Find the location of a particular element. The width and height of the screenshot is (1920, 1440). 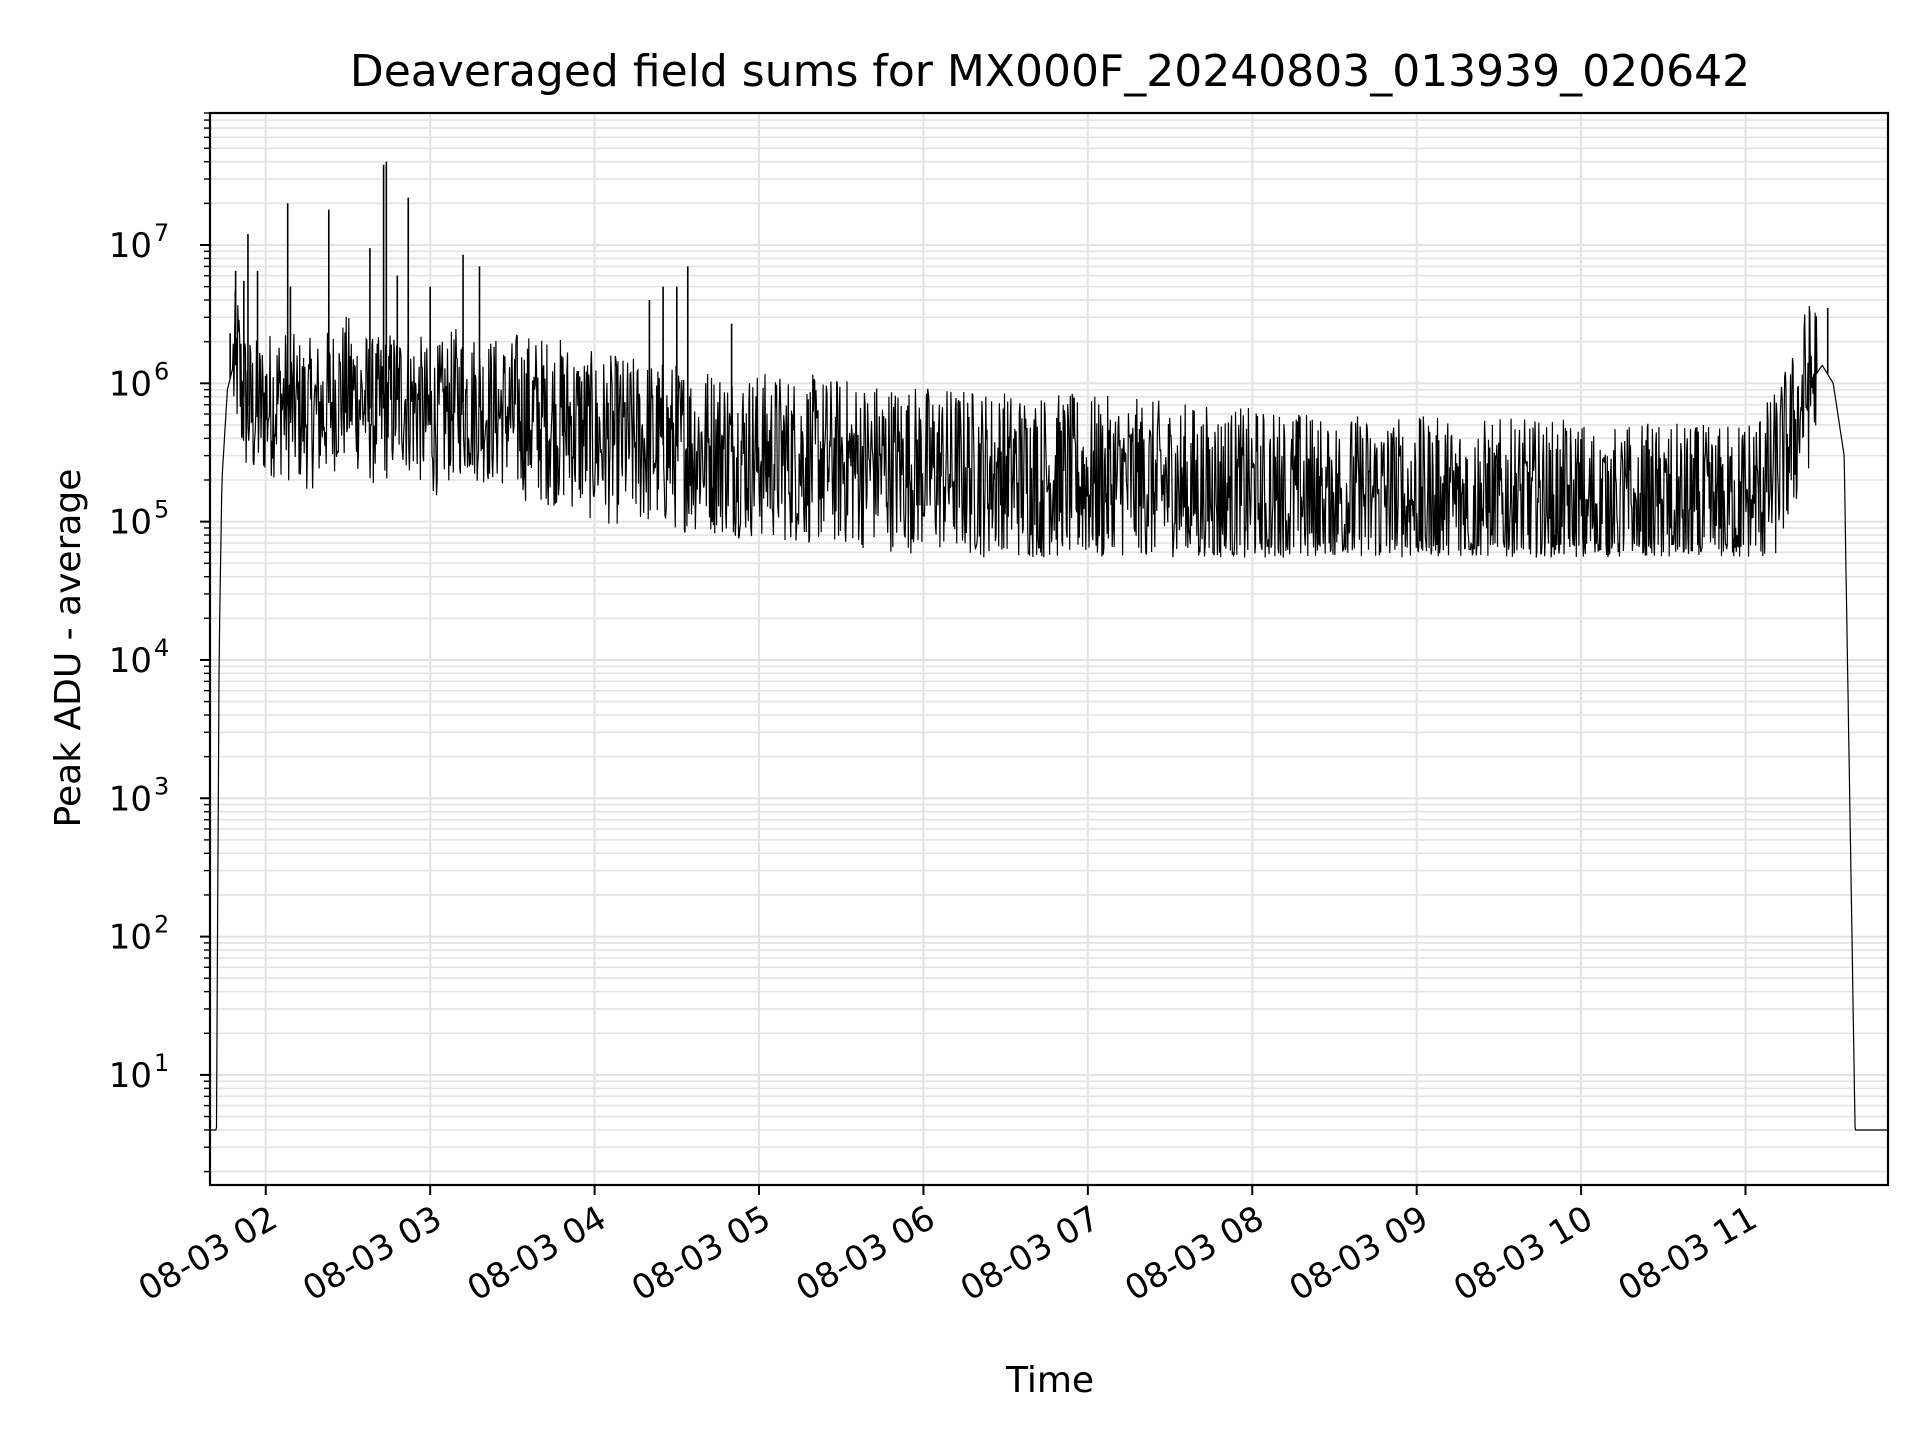

y-tick-exponent: 5 is located at coordinates (161, 510).